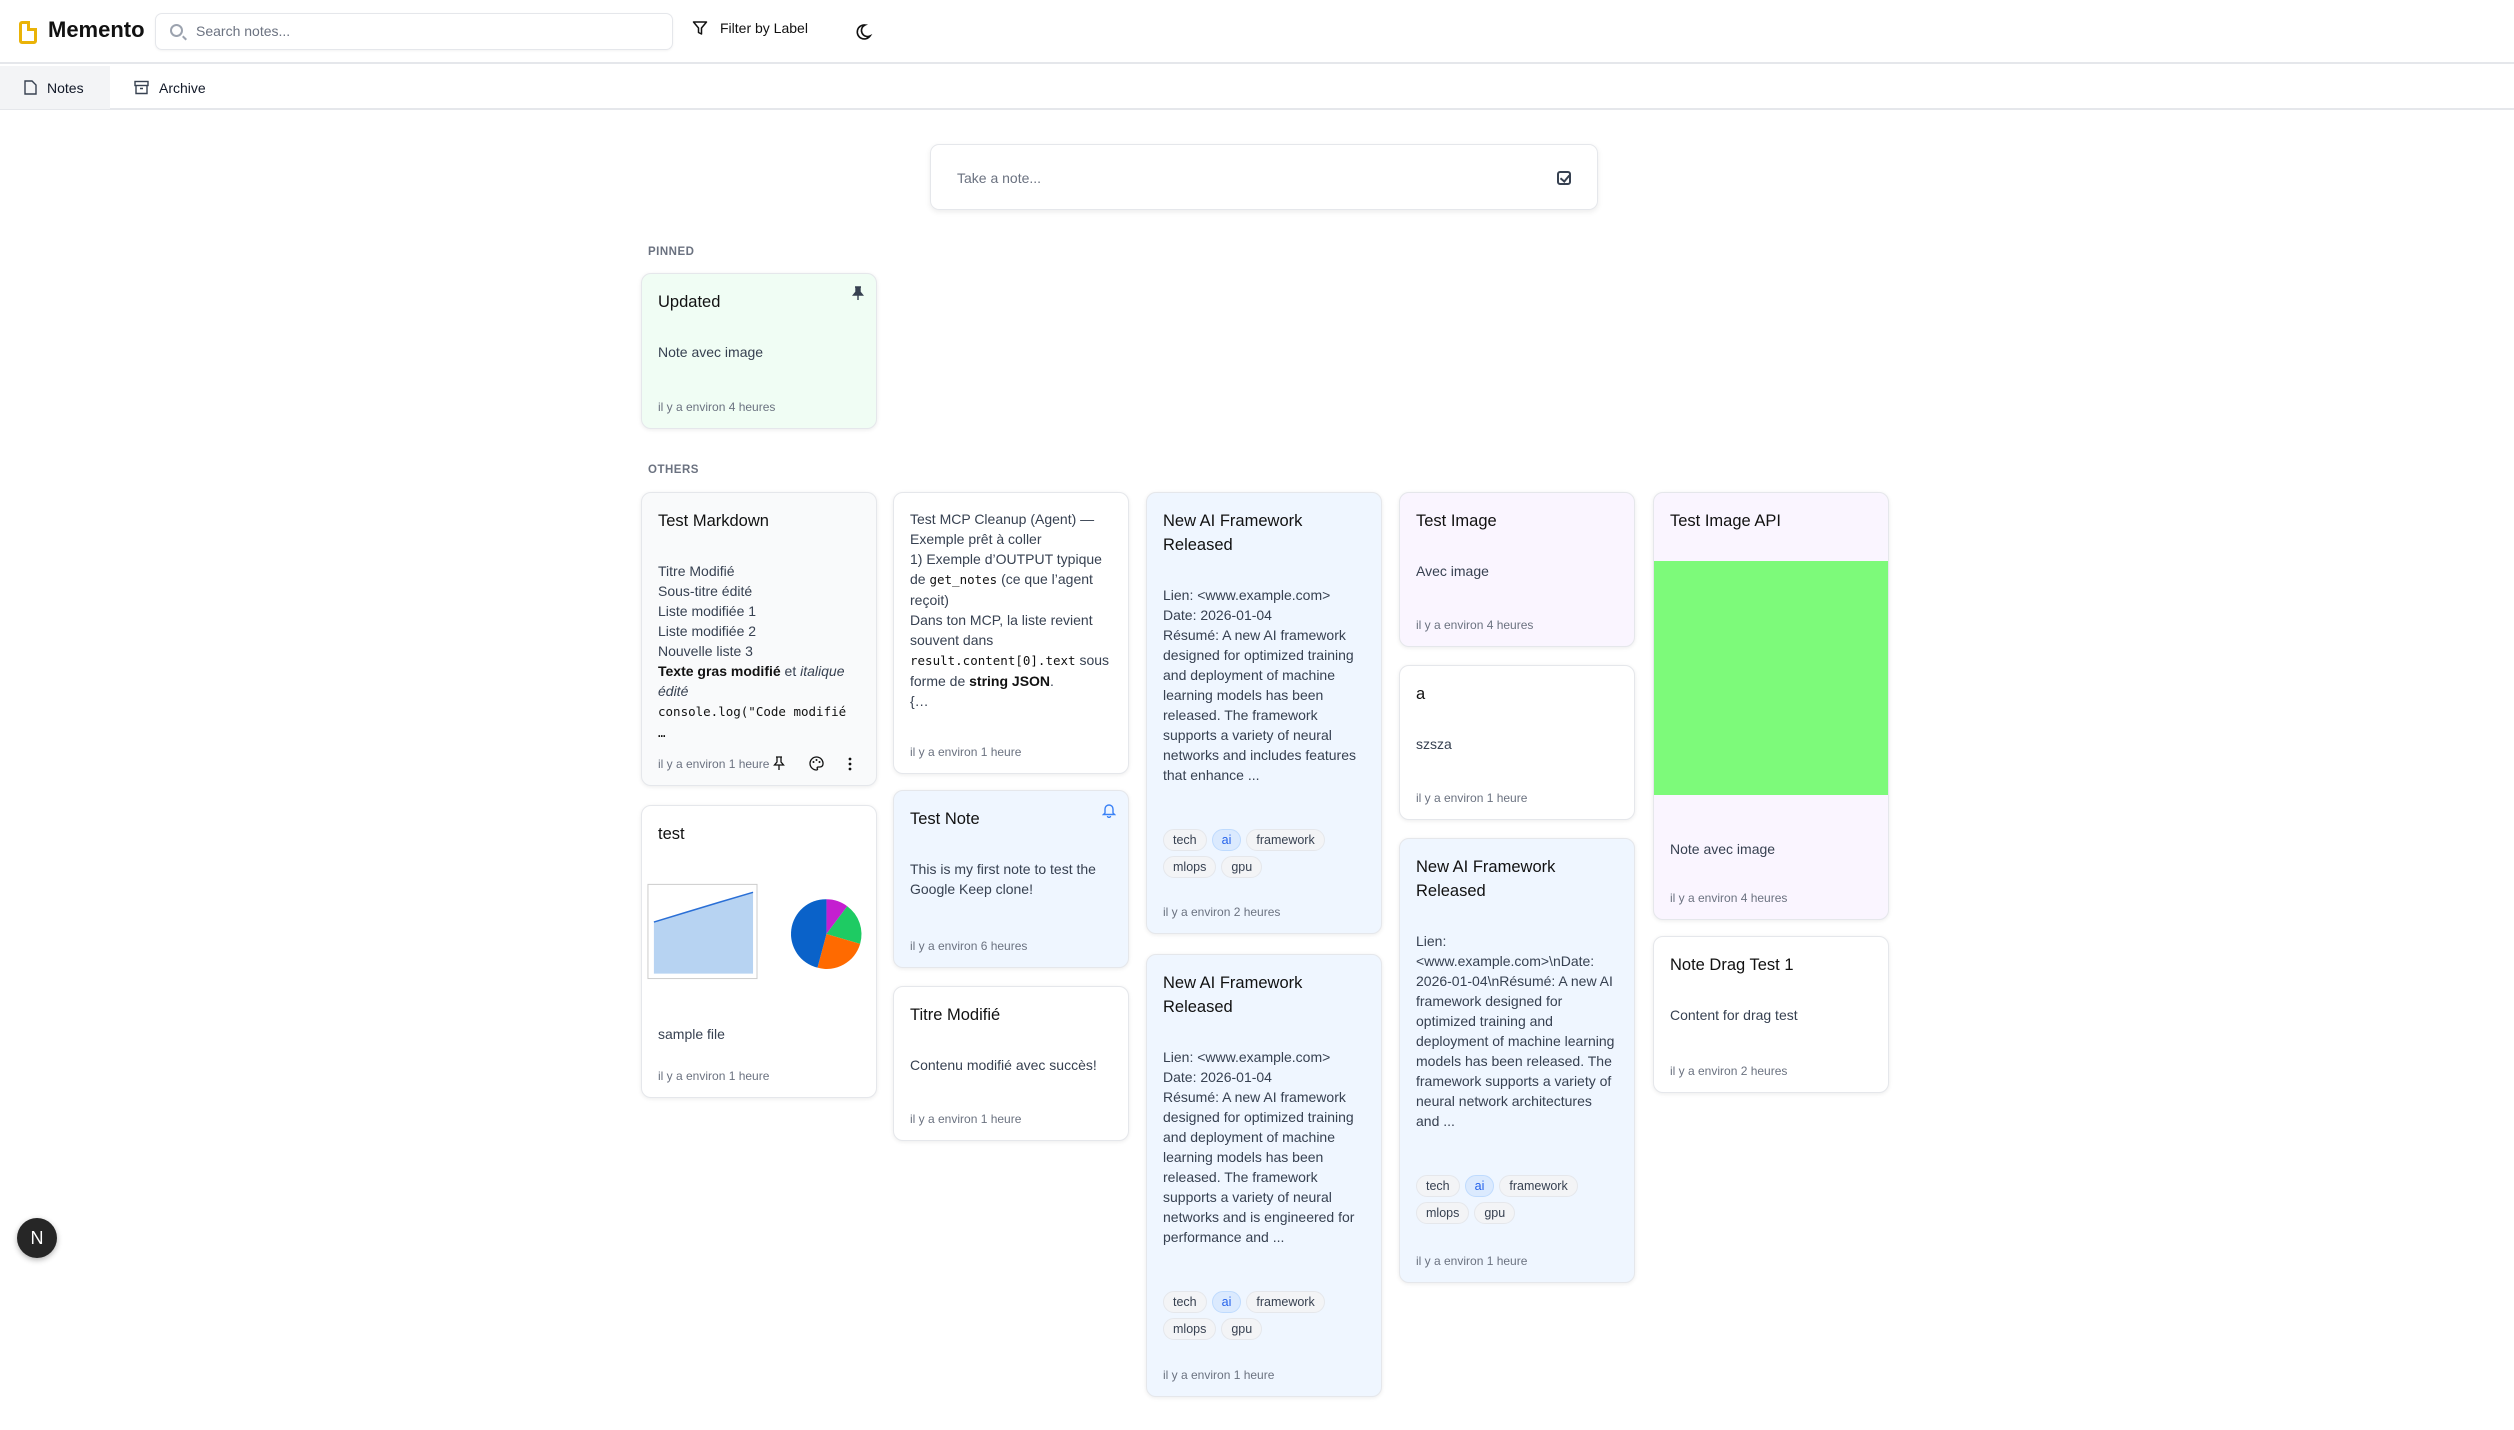 This screenshot has height=1430, width=2514. Describe the element at coordinates (1010, 670) in the screenshot. I see `note-text: sous forme de` at that location.